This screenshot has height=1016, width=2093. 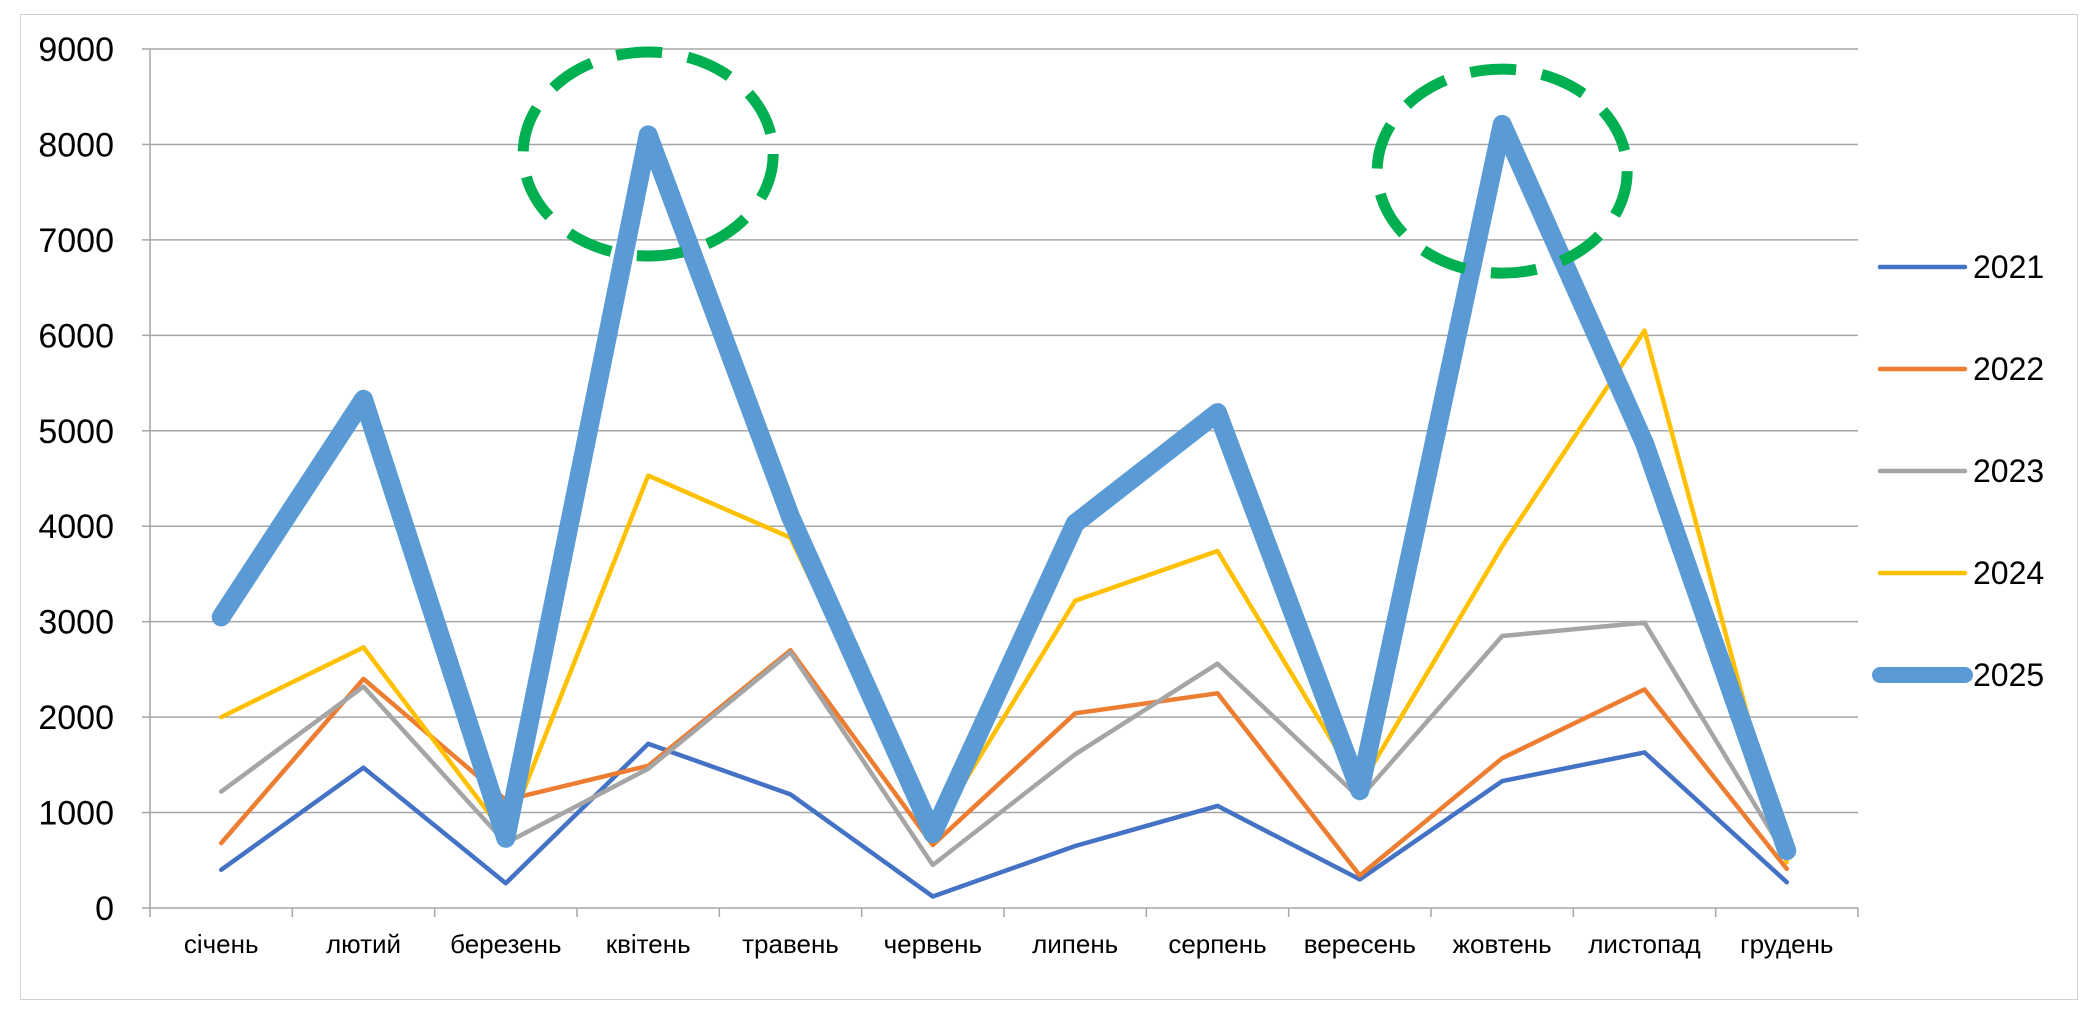 I want to click on legend-label-2021: 2021, so click(x=2008, y=267).